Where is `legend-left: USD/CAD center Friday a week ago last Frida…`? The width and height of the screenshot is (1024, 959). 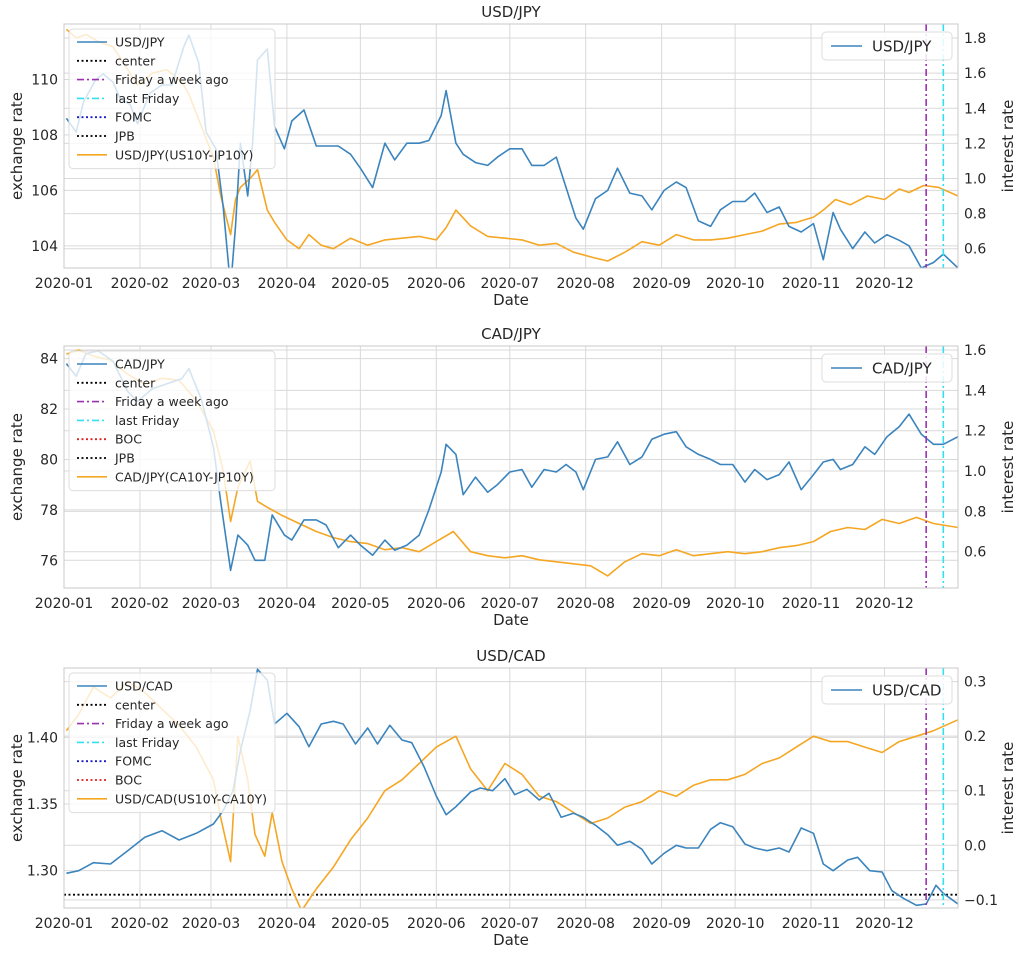
legend-left: USD/CAD center Friday a week ago last Frida… is located at coordinates (172, 743).